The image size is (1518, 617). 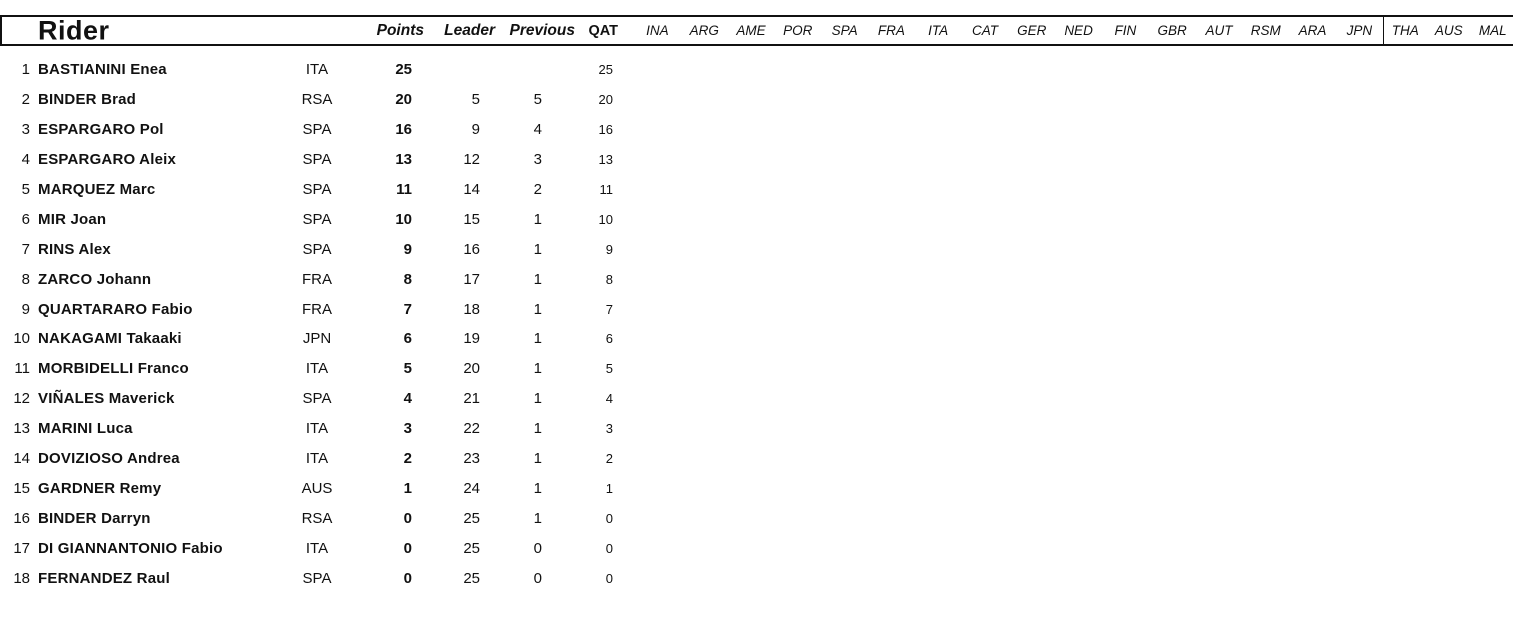 I want to click on gap-to-leader-cell: 20, so click(x=471, y=369).